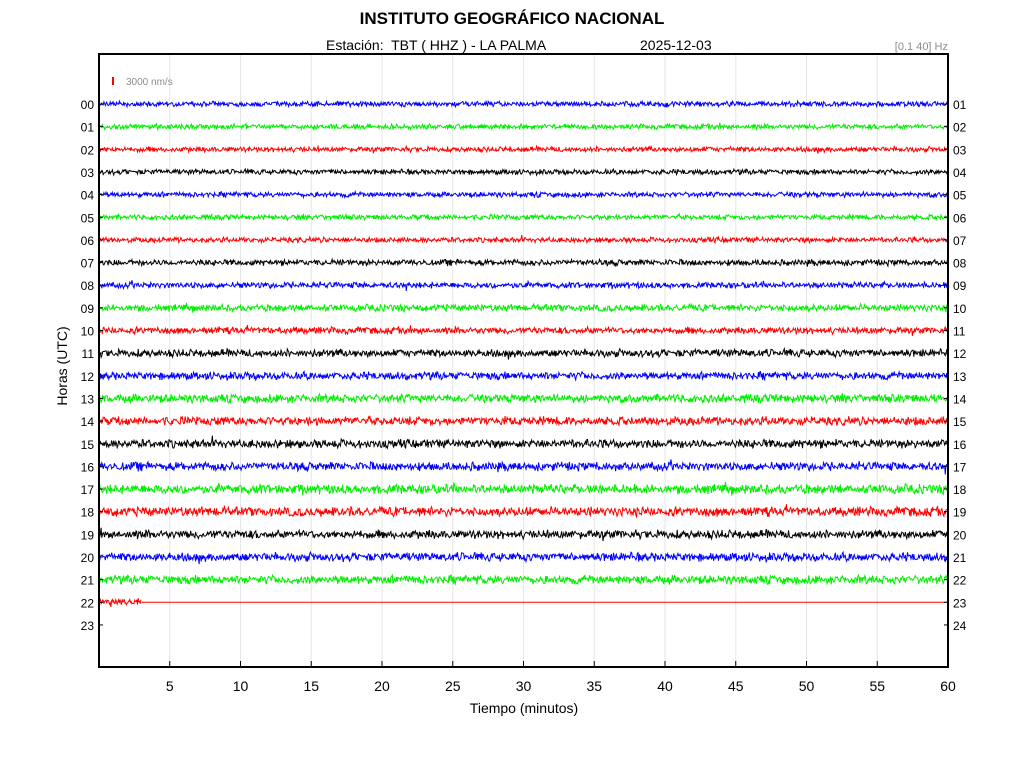 This screenshot has height=768, width=1024. Describe the element at coordinates (960, 581) in the screenshot. I see `y-tick-label-right: 22` at that location.